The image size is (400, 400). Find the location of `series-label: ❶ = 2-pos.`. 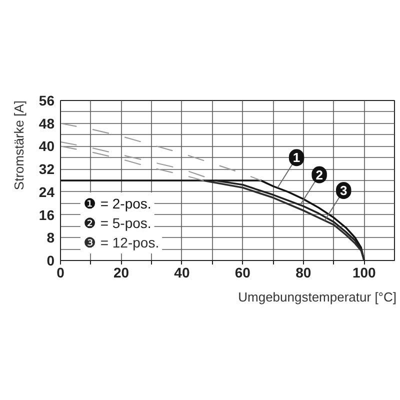

series-label: ❶ = 2-pos. is located at coordinates (117, 204).